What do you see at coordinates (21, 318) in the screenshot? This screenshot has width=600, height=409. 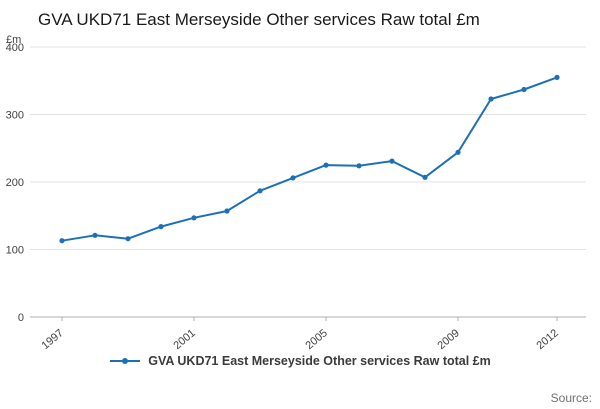 I see `svg-text: 0` at bounding box center [21, 318].